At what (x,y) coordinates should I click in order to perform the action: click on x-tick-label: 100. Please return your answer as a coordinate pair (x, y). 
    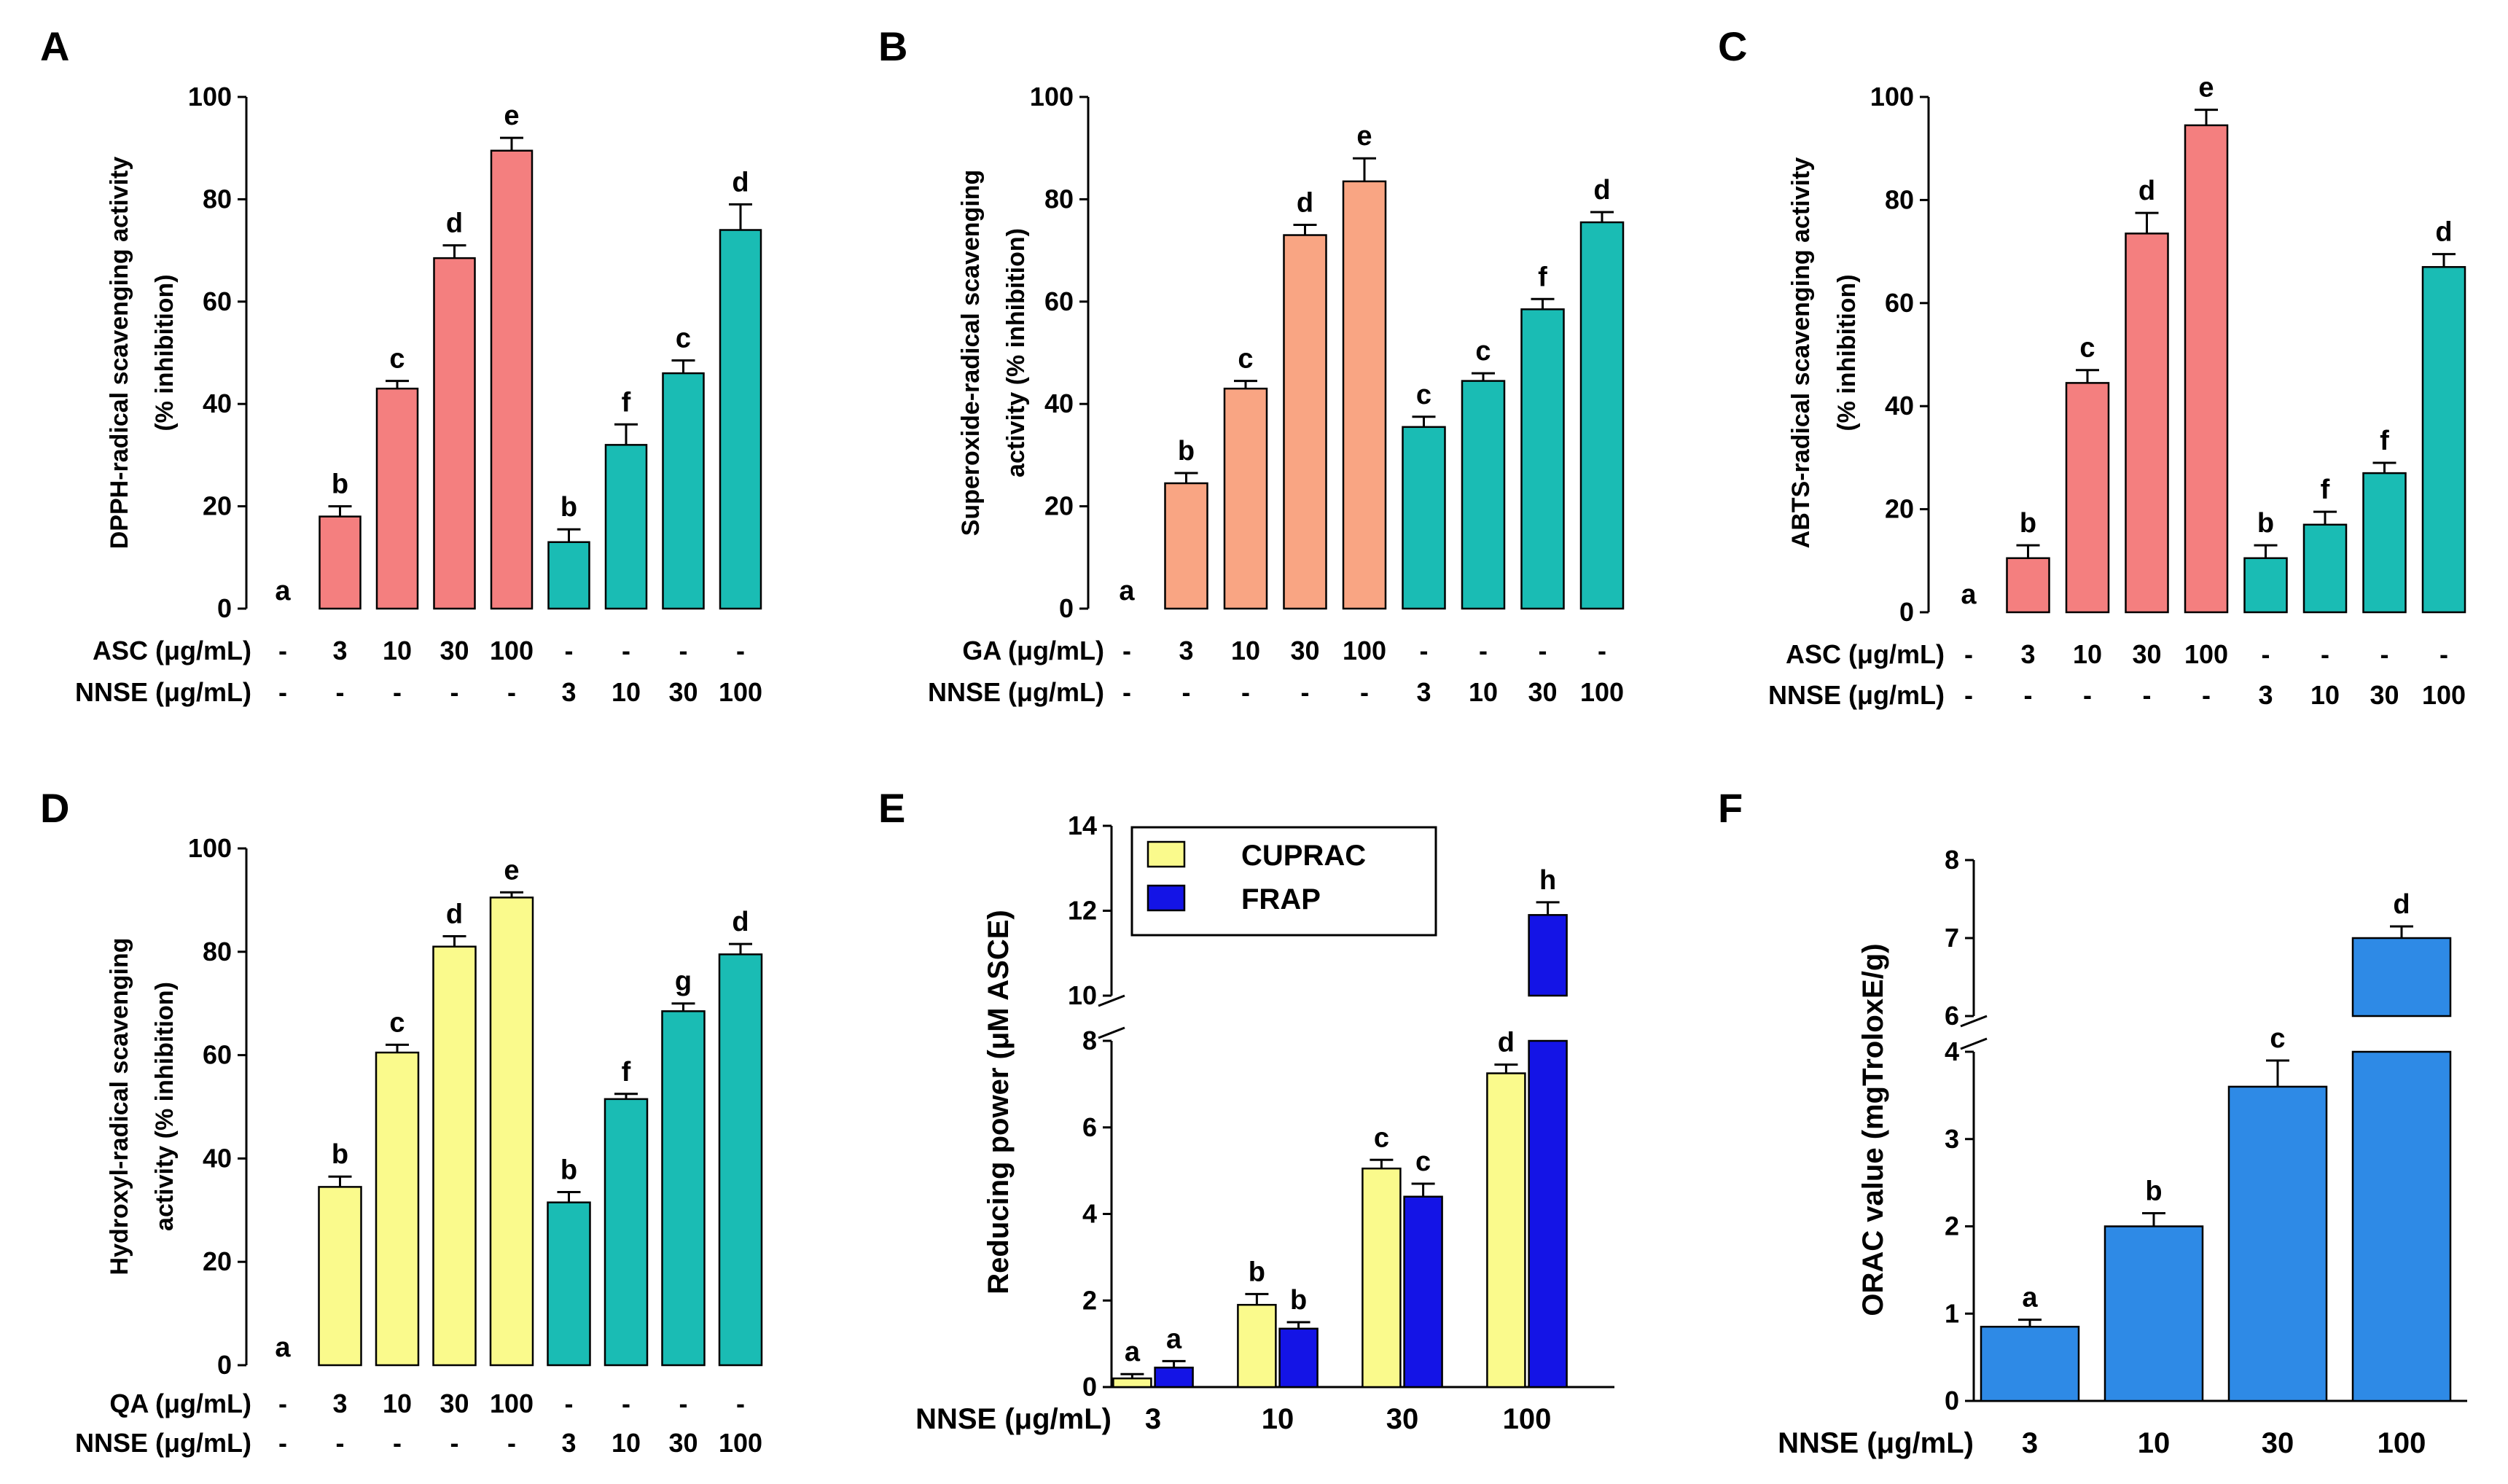
    Looking at the image, I should click on (2402, 1443).